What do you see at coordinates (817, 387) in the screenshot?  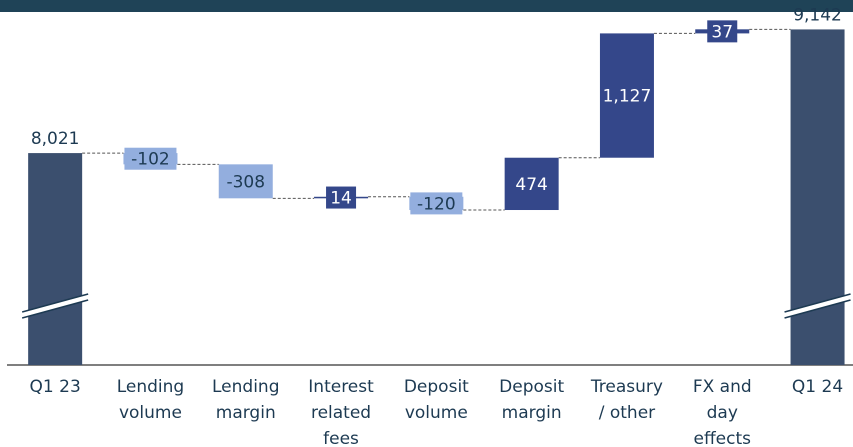 I see `x-tick-label: Q1 24` at bounding box center [817, 387].